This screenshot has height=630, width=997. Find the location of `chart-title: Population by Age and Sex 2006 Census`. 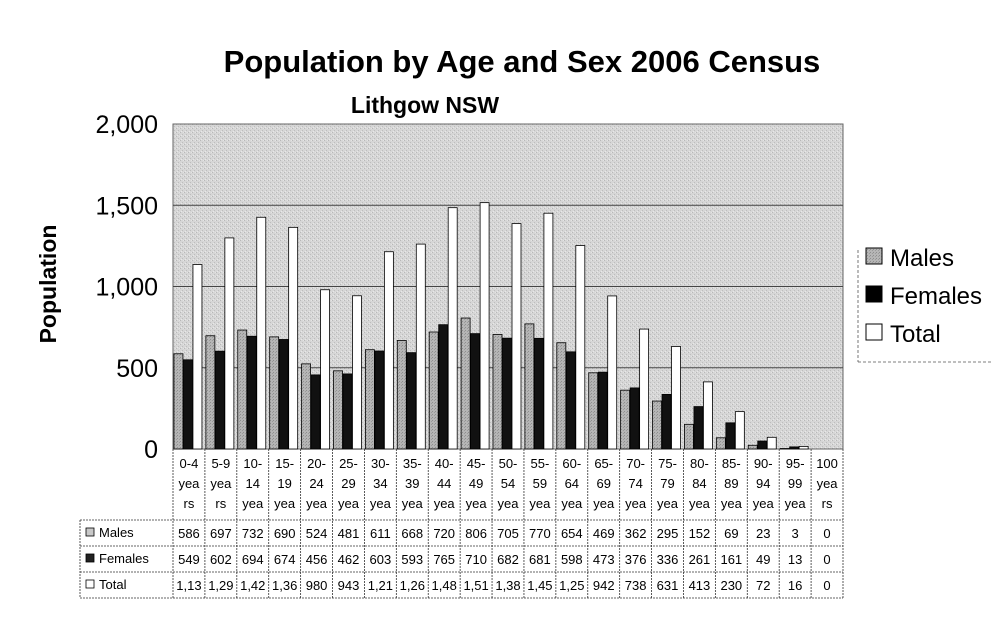

chart-title: Population by Age and Sex 2006 Census is located at coordinates (522, 61).